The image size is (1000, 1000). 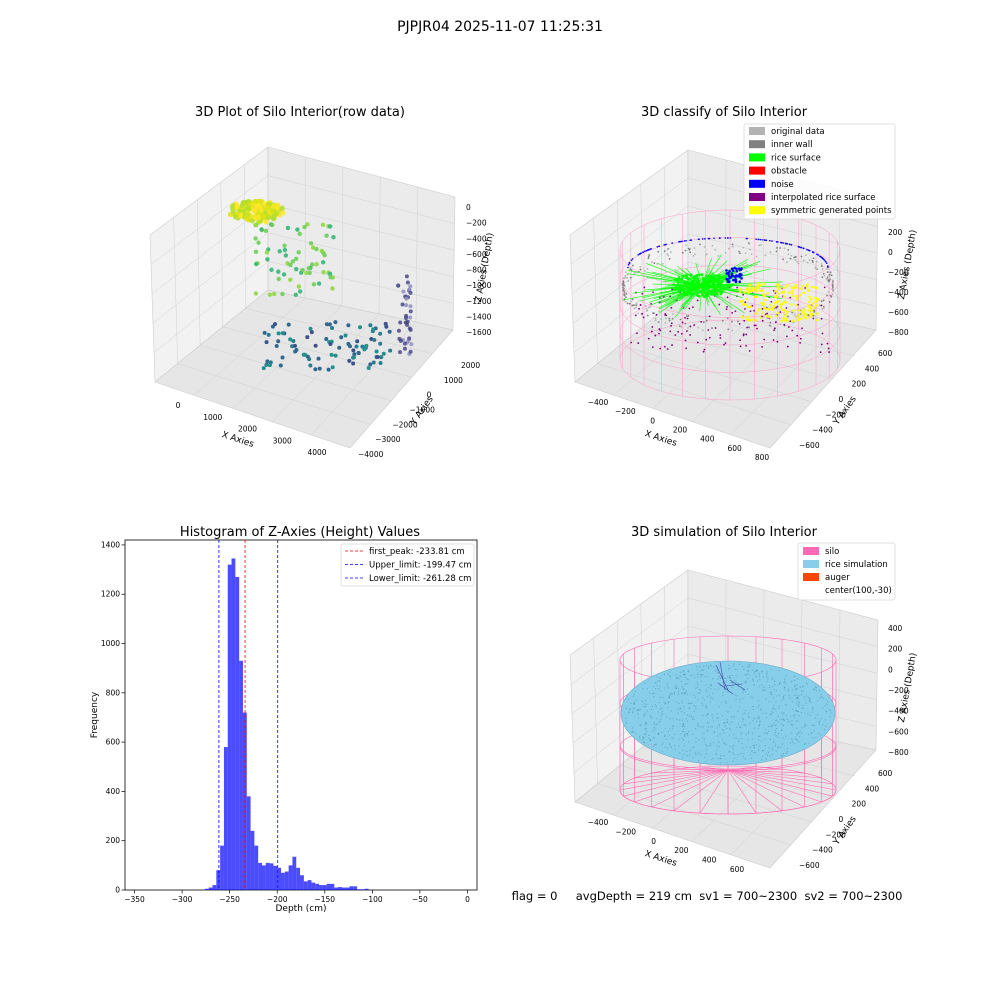 What do you see at coordinates (832, 552) in the screenshot?
I see `legend-label: silo` at bounding box center [832, 552].